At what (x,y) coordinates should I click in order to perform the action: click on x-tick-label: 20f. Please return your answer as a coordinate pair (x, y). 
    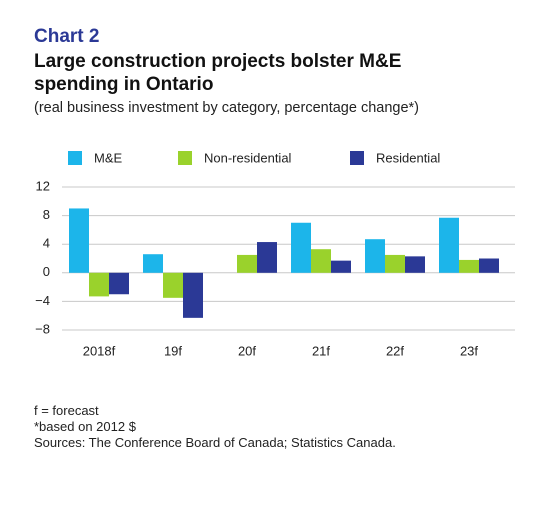
    Looking at the image, I should click on (247, 350).